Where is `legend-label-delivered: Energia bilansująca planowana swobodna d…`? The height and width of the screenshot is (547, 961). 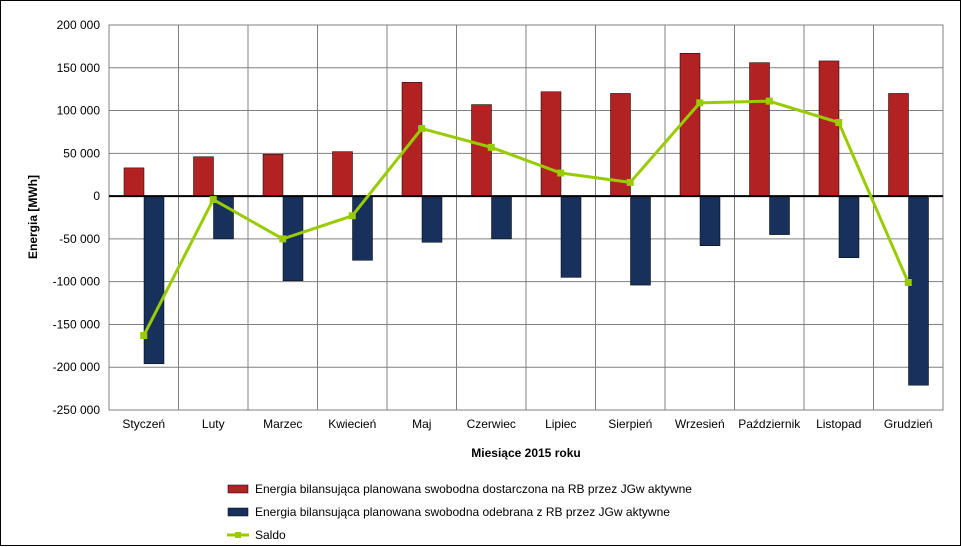
legend-label-delivered: Energia bilansująca planowana swobodna d… is located at coordinates (473, 489).